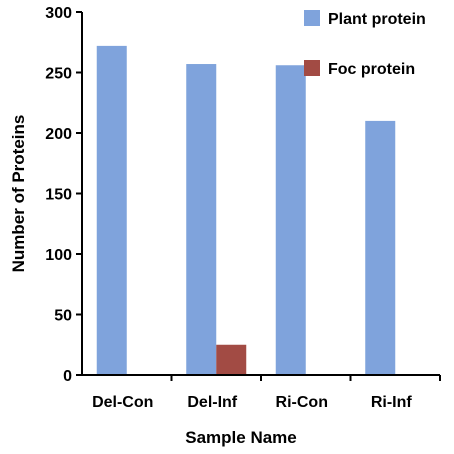 The height and width of the screenshot is (454, 454). I want to click on y-tick-label: 0, so click(67, 376).